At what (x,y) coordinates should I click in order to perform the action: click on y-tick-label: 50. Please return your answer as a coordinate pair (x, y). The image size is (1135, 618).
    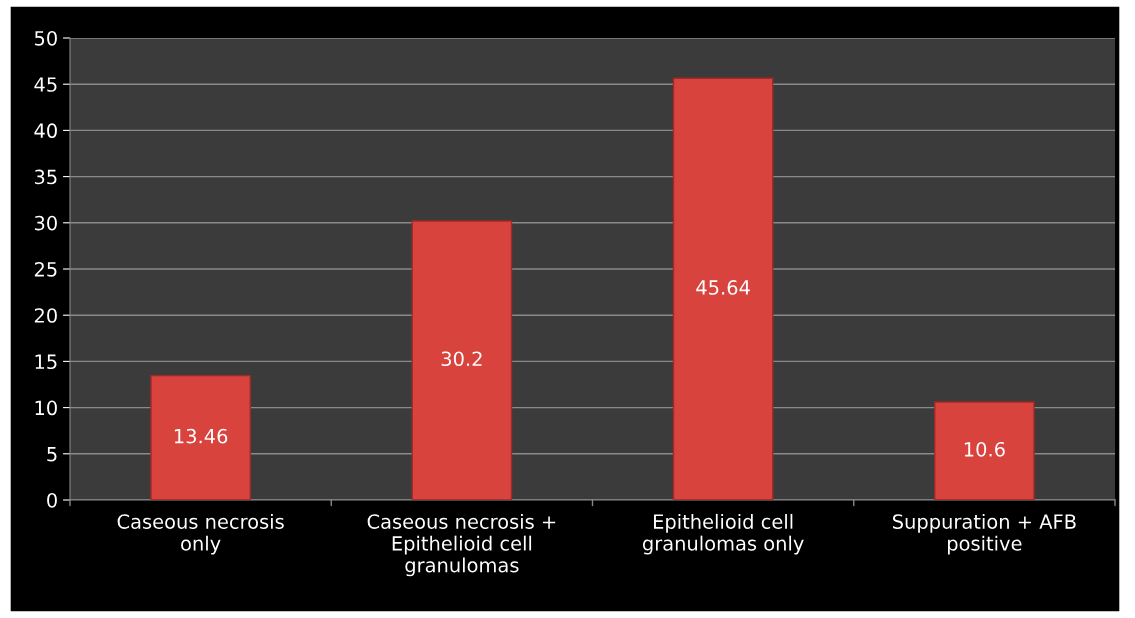
    Looking at the image, I should click on (45, 38).